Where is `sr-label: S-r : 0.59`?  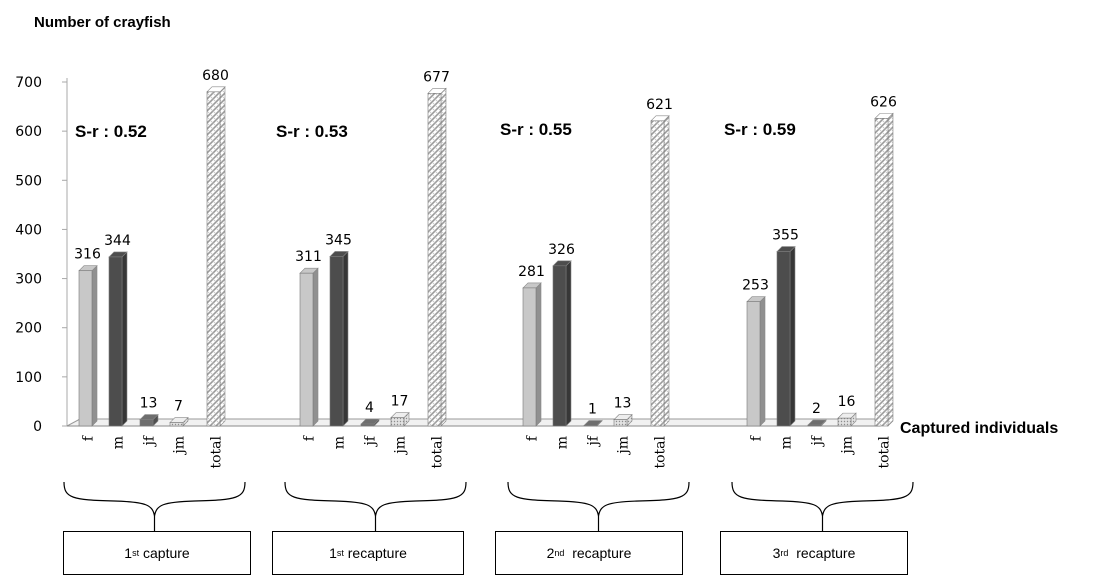 sr-label: S-r : 0.59 is located at coordinates (760, 129).